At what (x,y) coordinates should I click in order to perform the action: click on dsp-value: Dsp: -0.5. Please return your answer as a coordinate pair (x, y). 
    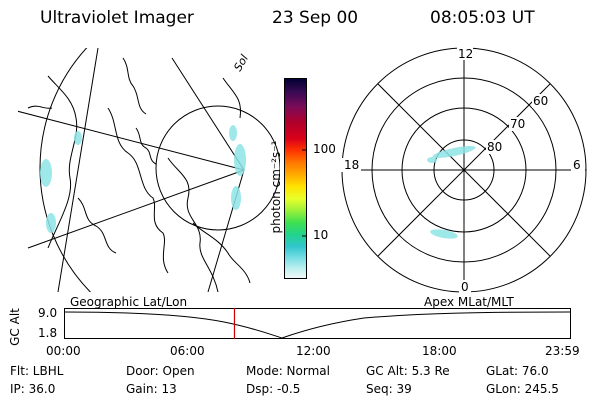
    Looking at the image, I should click on (273, 389).